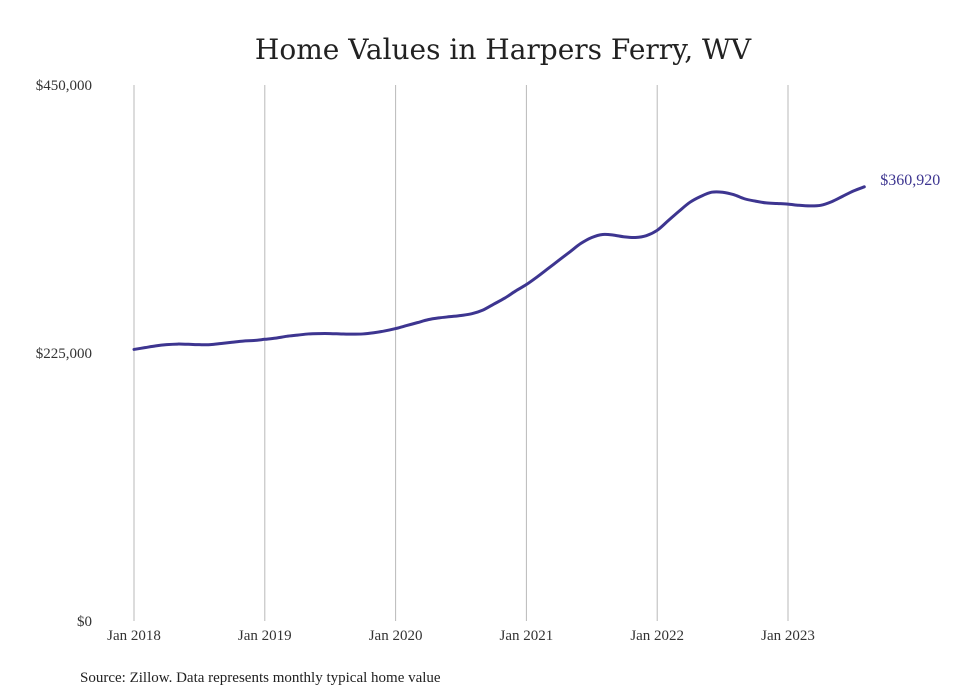  Describe the element at coordinates (657, 636) in the screenshot. I see `x-tick-label: Jan 2022` at that location.